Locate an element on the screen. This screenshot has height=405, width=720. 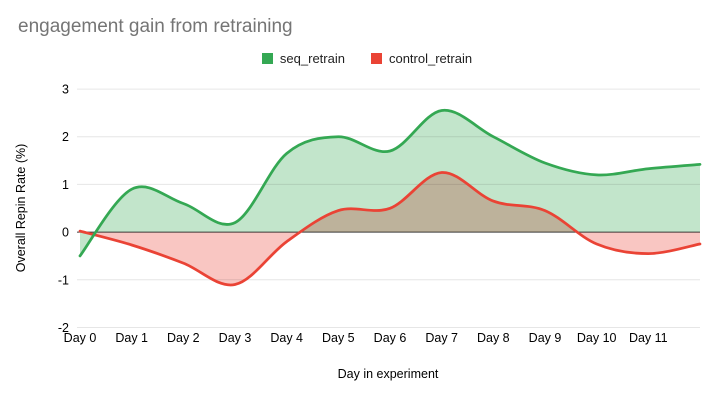
x-tick-label-7: Day 7 is located at coordinates (441, 338).